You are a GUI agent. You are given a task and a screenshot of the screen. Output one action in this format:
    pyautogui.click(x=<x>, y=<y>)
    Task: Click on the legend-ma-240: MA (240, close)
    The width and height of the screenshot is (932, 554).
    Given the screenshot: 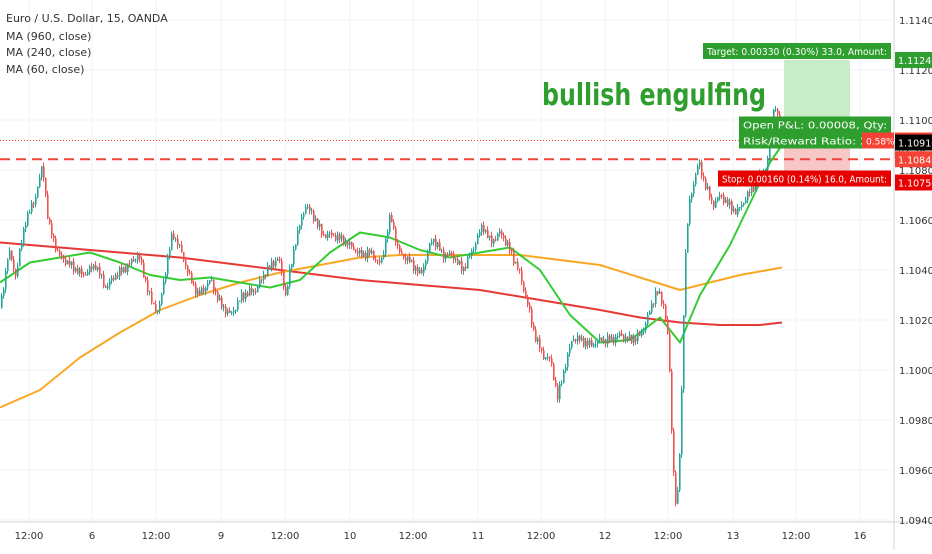 What is the action you would take?
    pyautogui.click(x=48, y=52)
    